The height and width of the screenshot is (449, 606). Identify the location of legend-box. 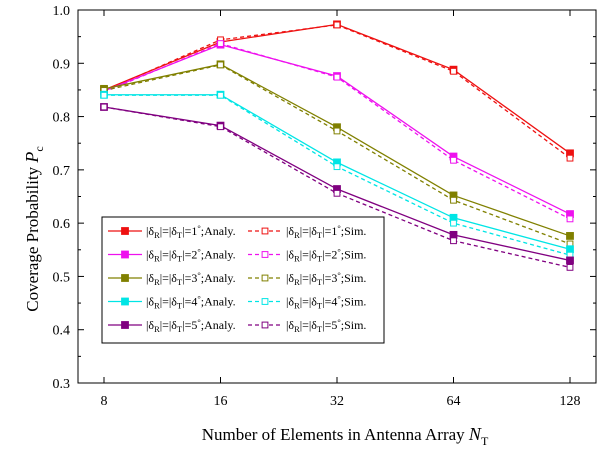
(243, 280).